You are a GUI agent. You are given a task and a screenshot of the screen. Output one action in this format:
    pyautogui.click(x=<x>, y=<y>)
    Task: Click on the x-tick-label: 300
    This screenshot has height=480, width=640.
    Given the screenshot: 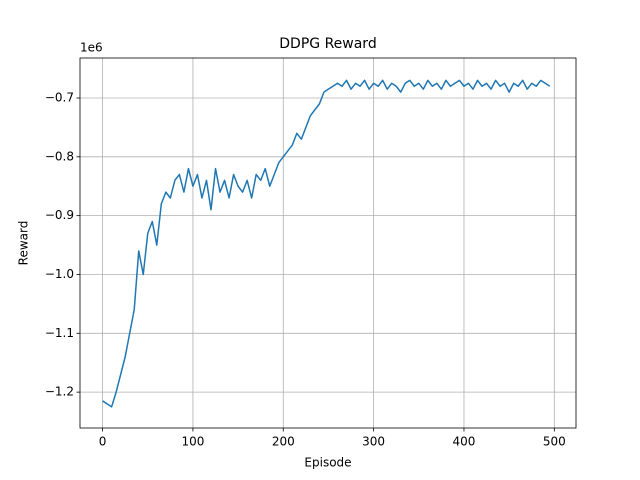 What is the action you would take?
    pyautogui.click(x=373, y=442)
    